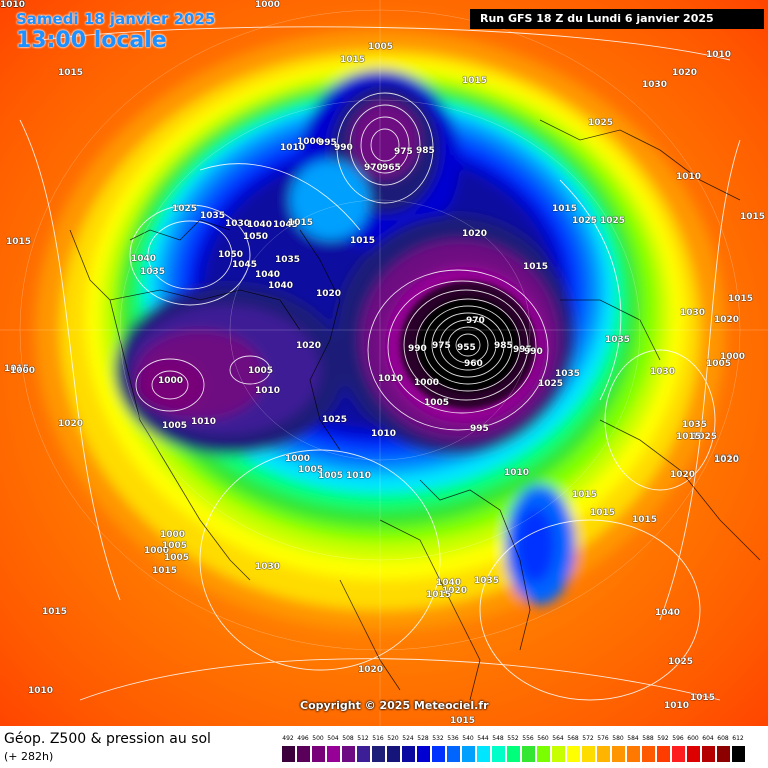  I want to click on low-pressure-core, so click(468, 345).